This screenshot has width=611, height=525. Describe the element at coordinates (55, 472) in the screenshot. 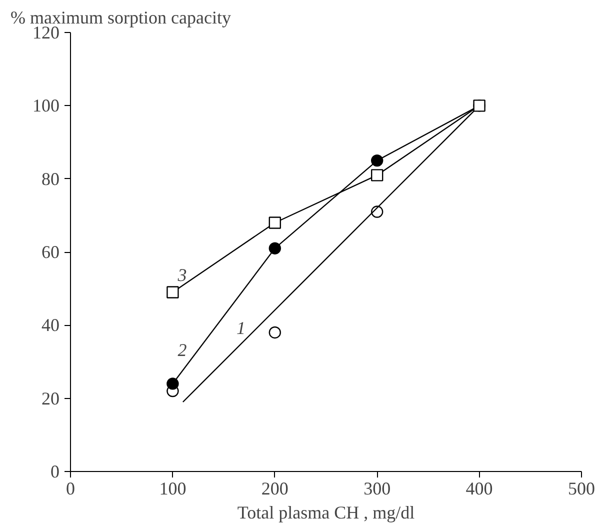

I see `y-tick-label: 0` at that location.